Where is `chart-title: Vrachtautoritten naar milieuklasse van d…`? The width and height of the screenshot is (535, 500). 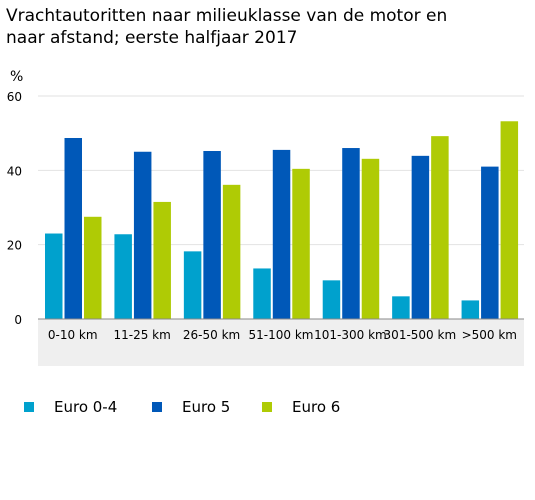 chart-title: Vrachtautoritten naar milieuklasse van d… is located at coordinates (266, 27).